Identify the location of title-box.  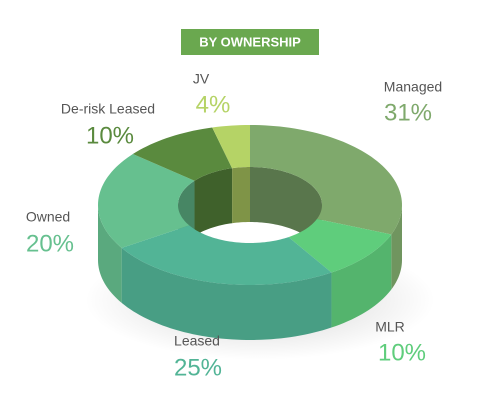
(250, 42).